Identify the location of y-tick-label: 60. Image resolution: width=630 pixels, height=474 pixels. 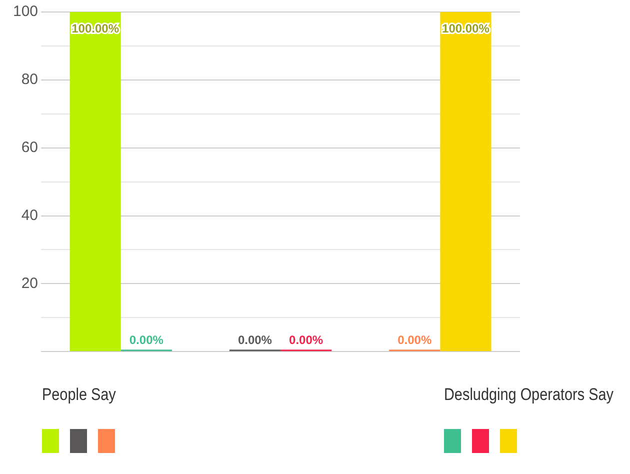
(29, 147).